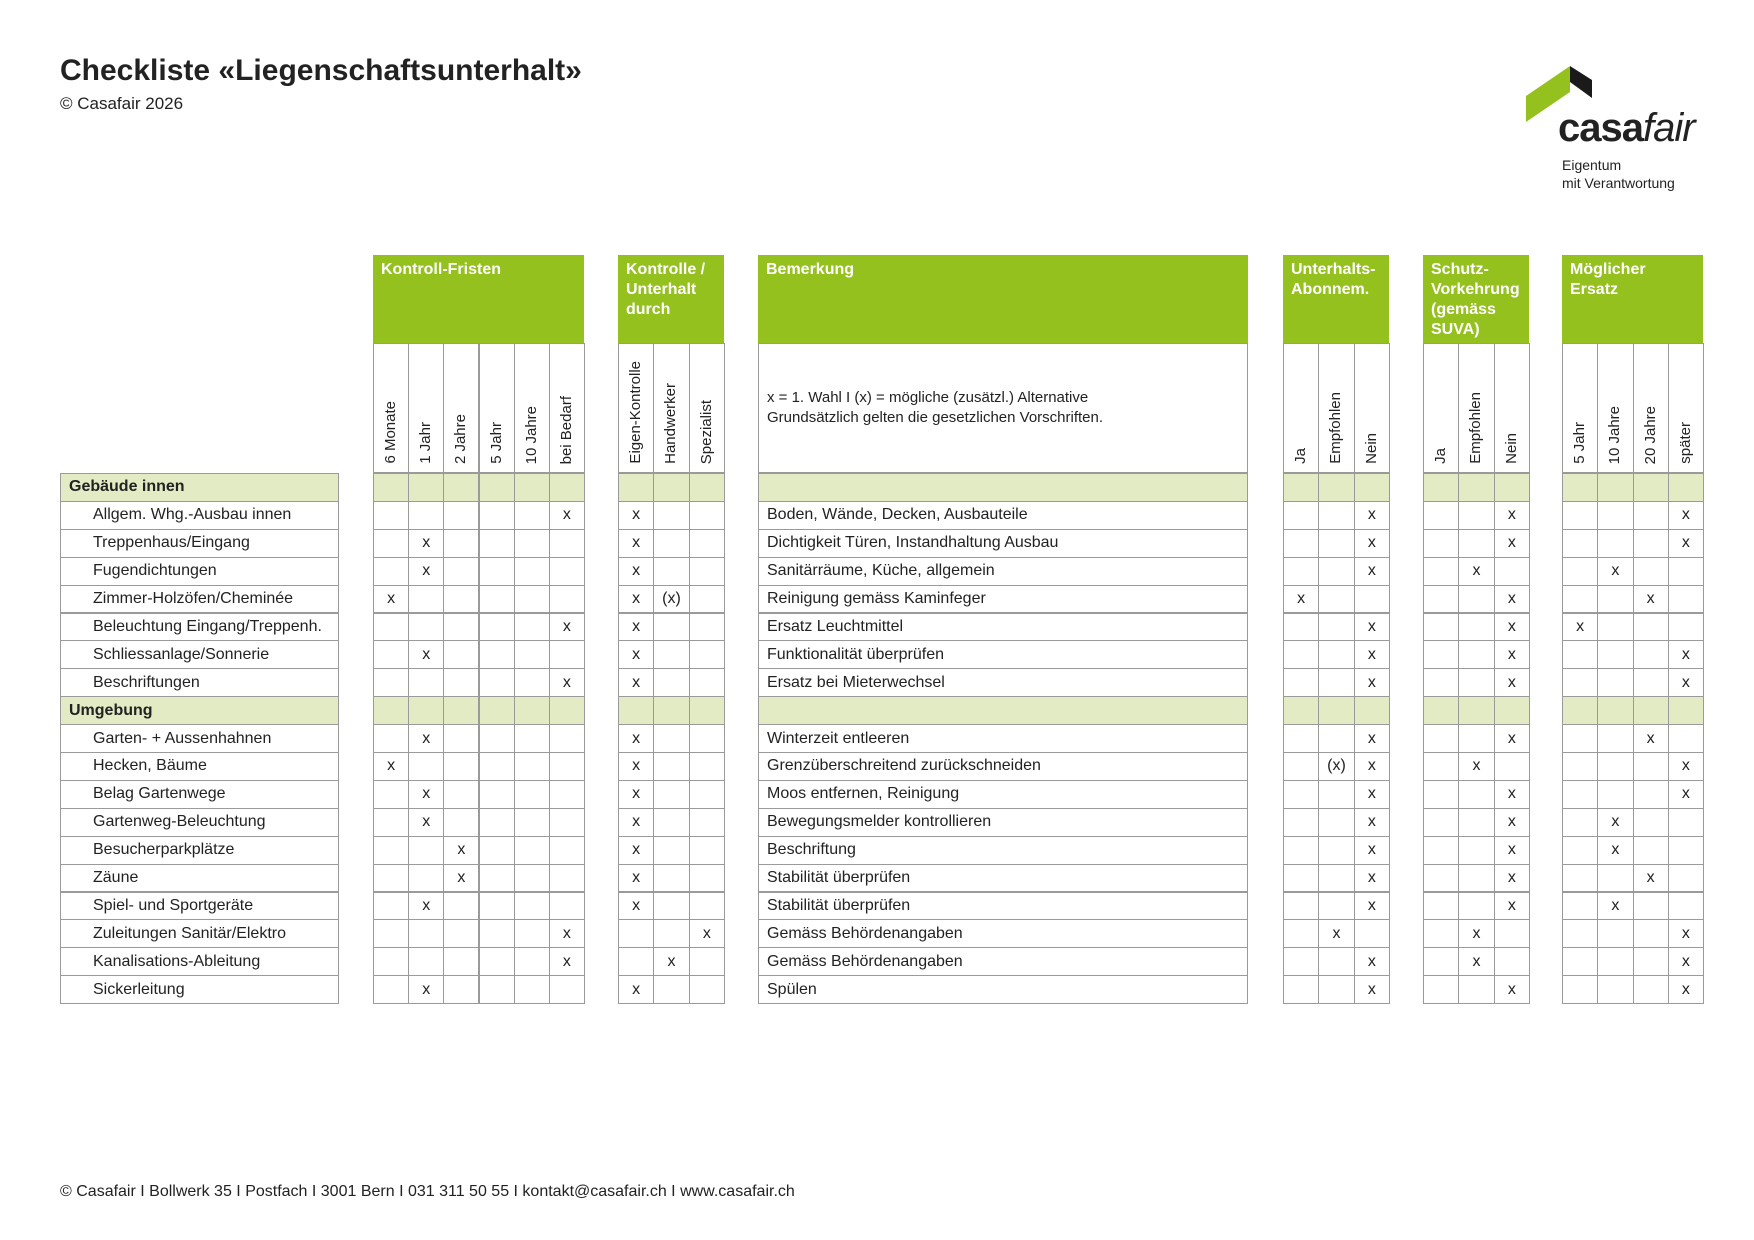  Describe the element at coordinates (199, 766) in the screenshot. I see `row-label: Hecken, Bäume` at that location.